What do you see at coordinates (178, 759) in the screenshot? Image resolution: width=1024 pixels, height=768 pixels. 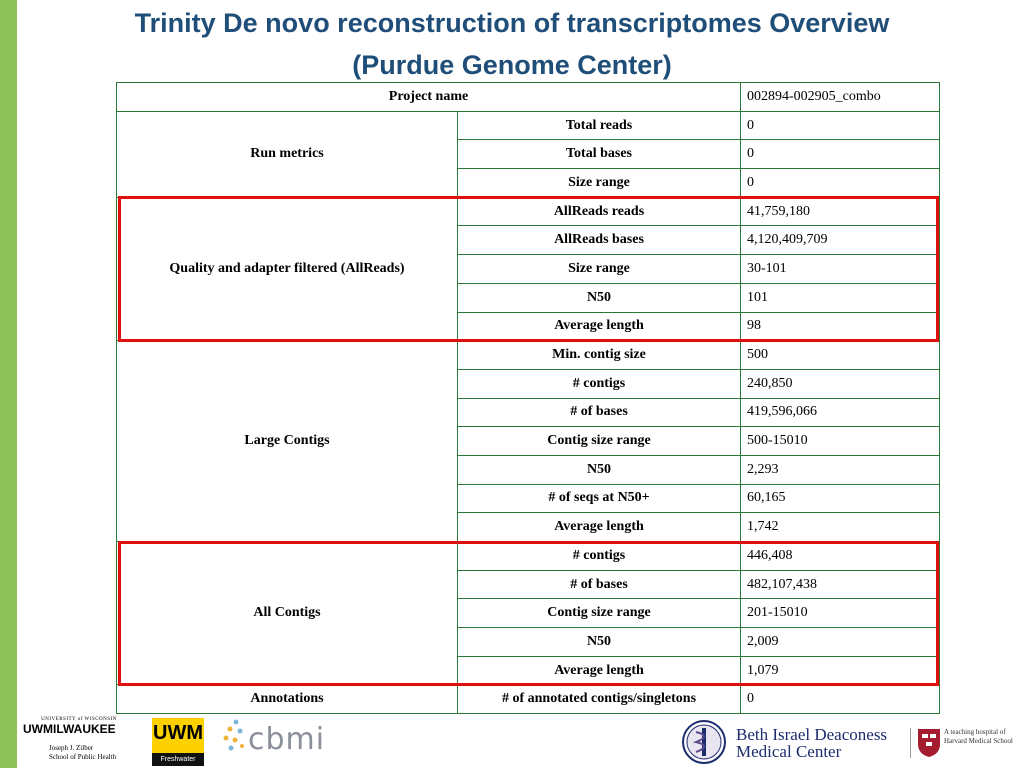 I see `uwm-freshwater-sub: Freshwater` at bounding box center [178, 759].